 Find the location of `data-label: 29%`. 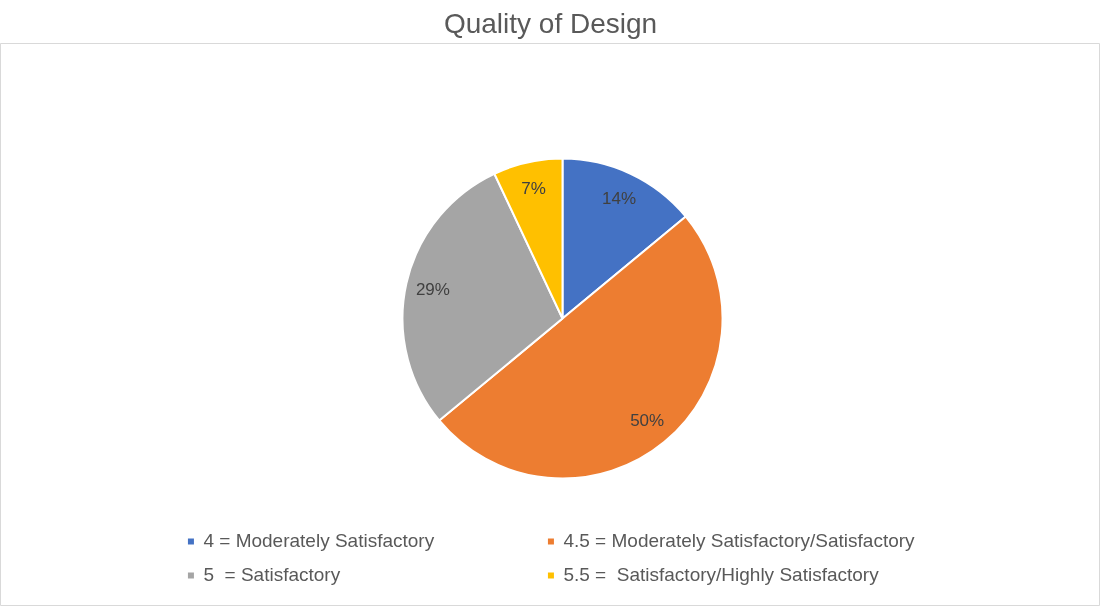

data-label: 29% is located at coordinates (432, 290).